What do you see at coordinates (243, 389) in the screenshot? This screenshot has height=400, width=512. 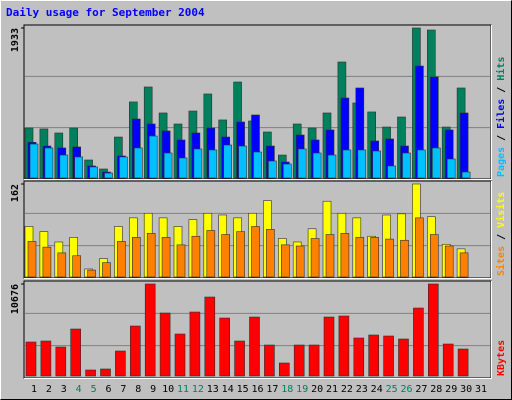 I see `x-tick-label: 15` at bounding box center [243, 389].